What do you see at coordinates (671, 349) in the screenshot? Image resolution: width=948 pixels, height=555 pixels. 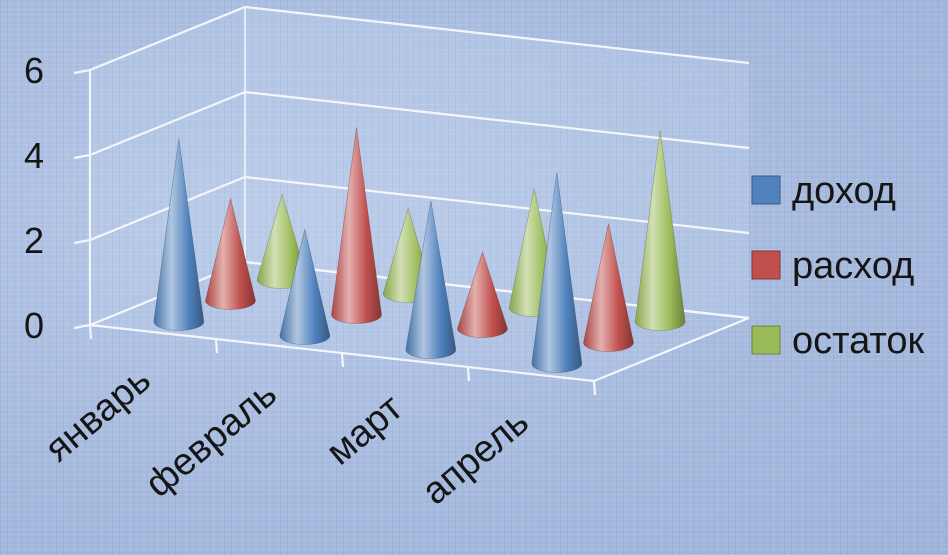 I see `floor-right-edge` at bounding box center [671, 349].